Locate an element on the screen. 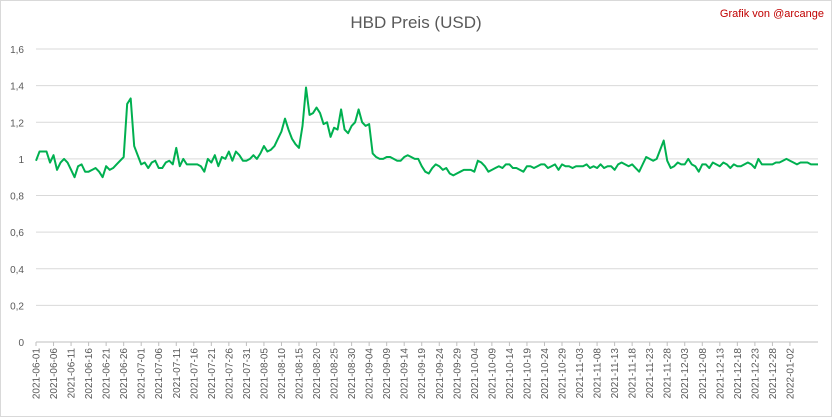 The image size is (832, 417). x-tick-label: 2021-08-10 is located at coordinates (282, 374).